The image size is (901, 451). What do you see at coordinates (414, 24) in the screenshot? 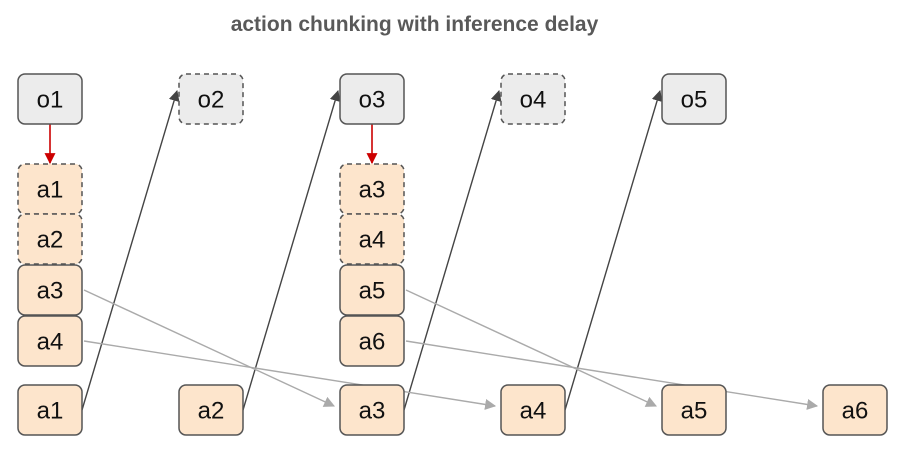
I see `diagram-title: action chunking with inference delay` at bounding box center [414, 24].